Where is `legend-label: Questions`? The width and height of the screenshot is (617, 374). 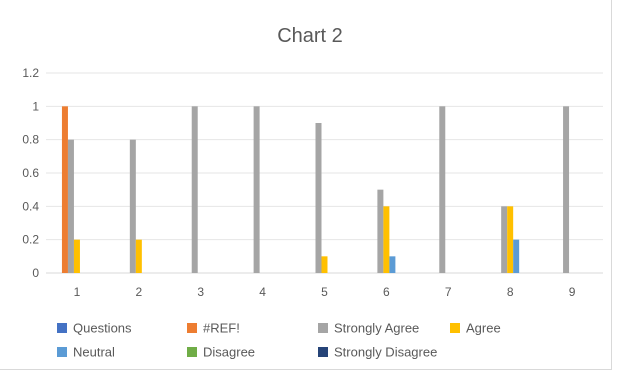 legend-label: Questions is located at coordinates (102, 328).